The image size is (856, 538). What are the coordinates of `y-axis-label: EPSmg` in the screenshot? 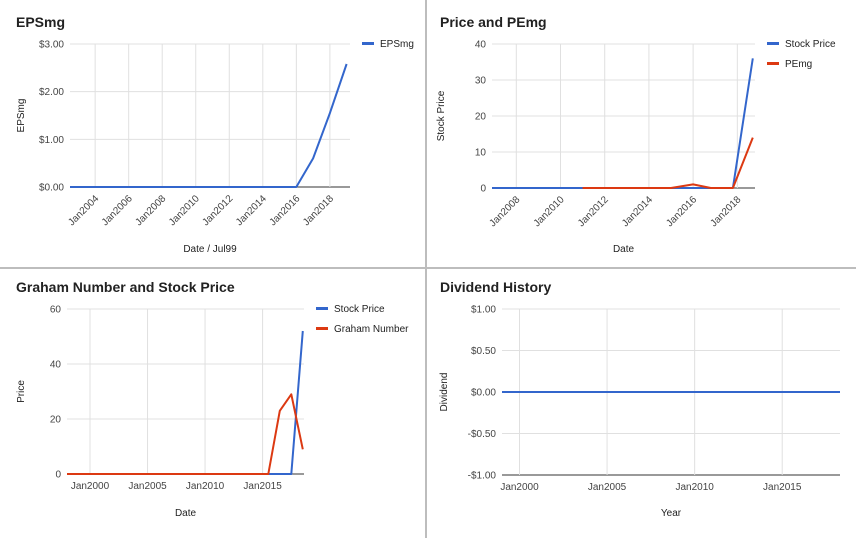 It's located at (21, 116).